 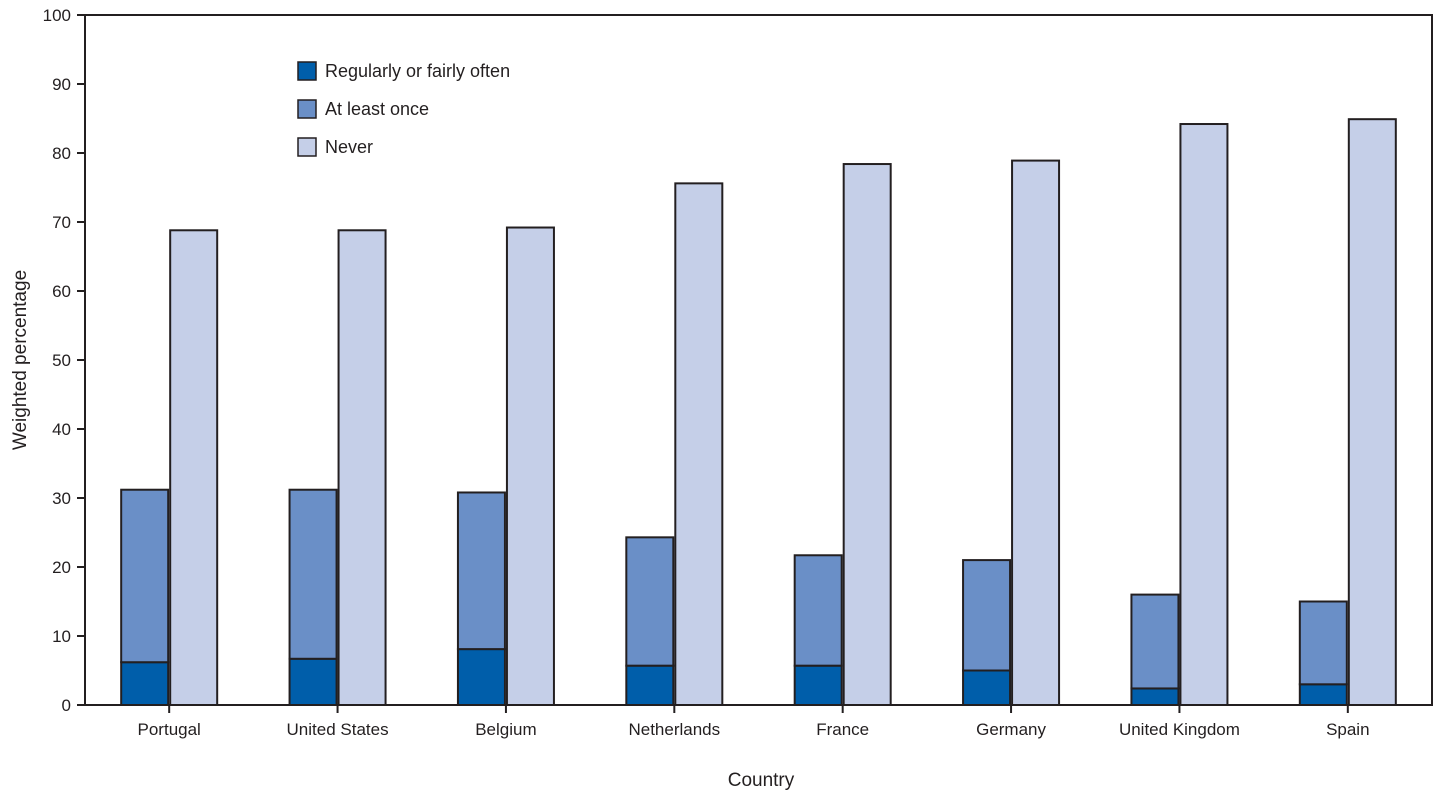 What do you see at coordinates (650, 685) in the screenshot?
I see `bar-regularly-or-fairly-often-netherlands` at bounding box center [650, 685].